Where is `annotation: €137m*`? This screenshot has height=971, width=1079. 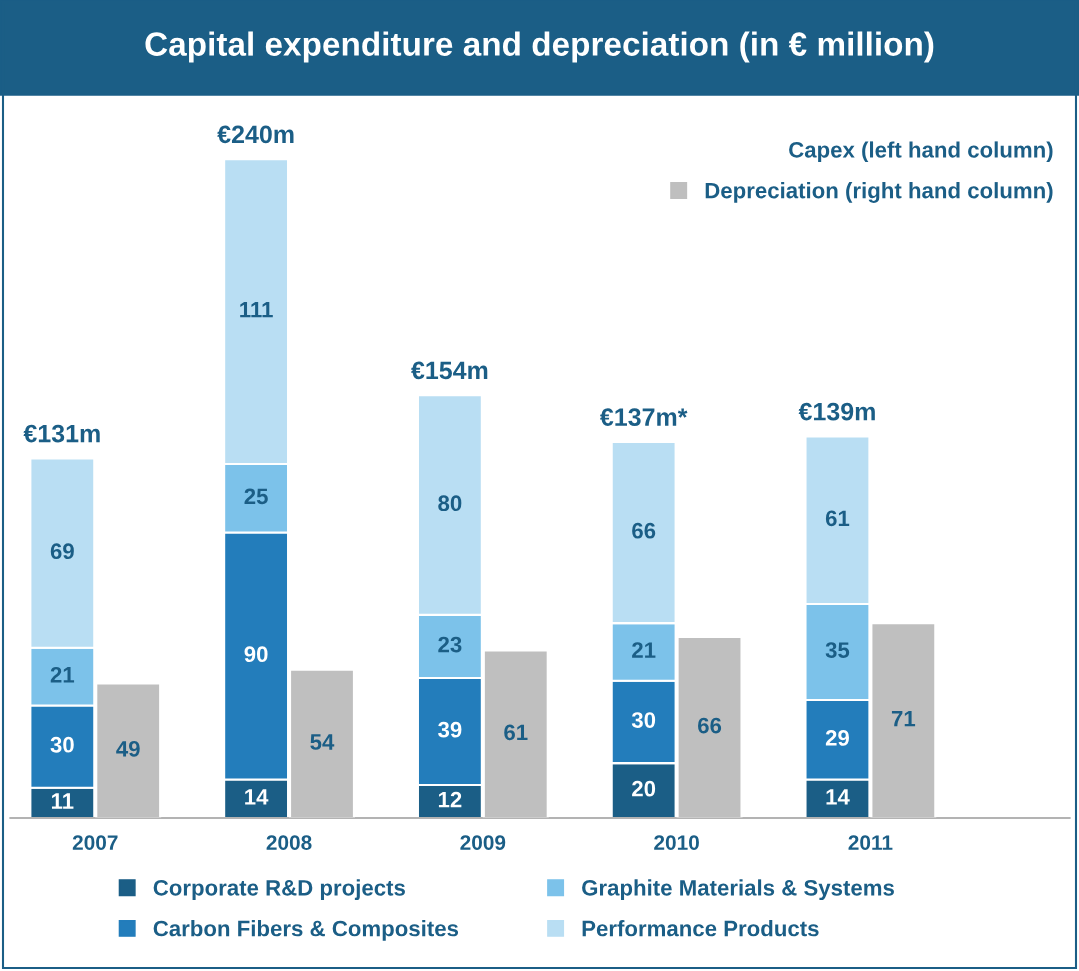
annotation: €137m* is located at coordinates (644, 417).